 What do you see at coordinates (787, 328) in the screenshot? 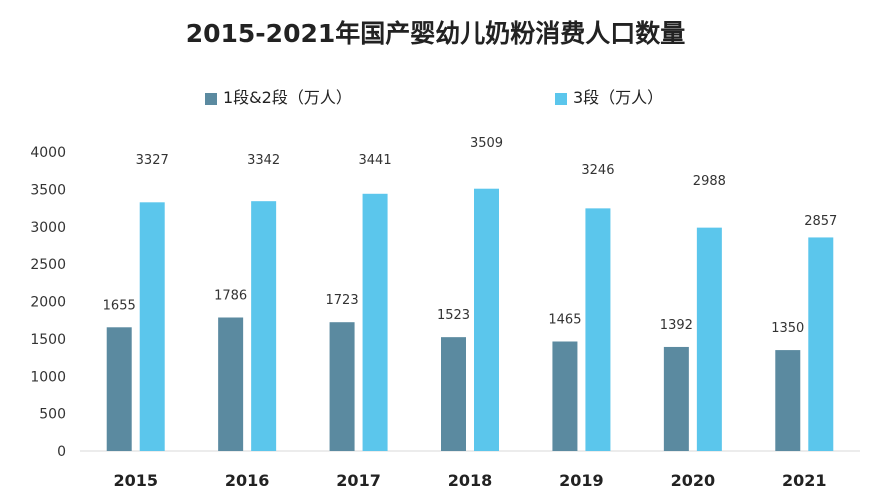
I see `data-label-series1: 1350` at bounding box center [787, 328].